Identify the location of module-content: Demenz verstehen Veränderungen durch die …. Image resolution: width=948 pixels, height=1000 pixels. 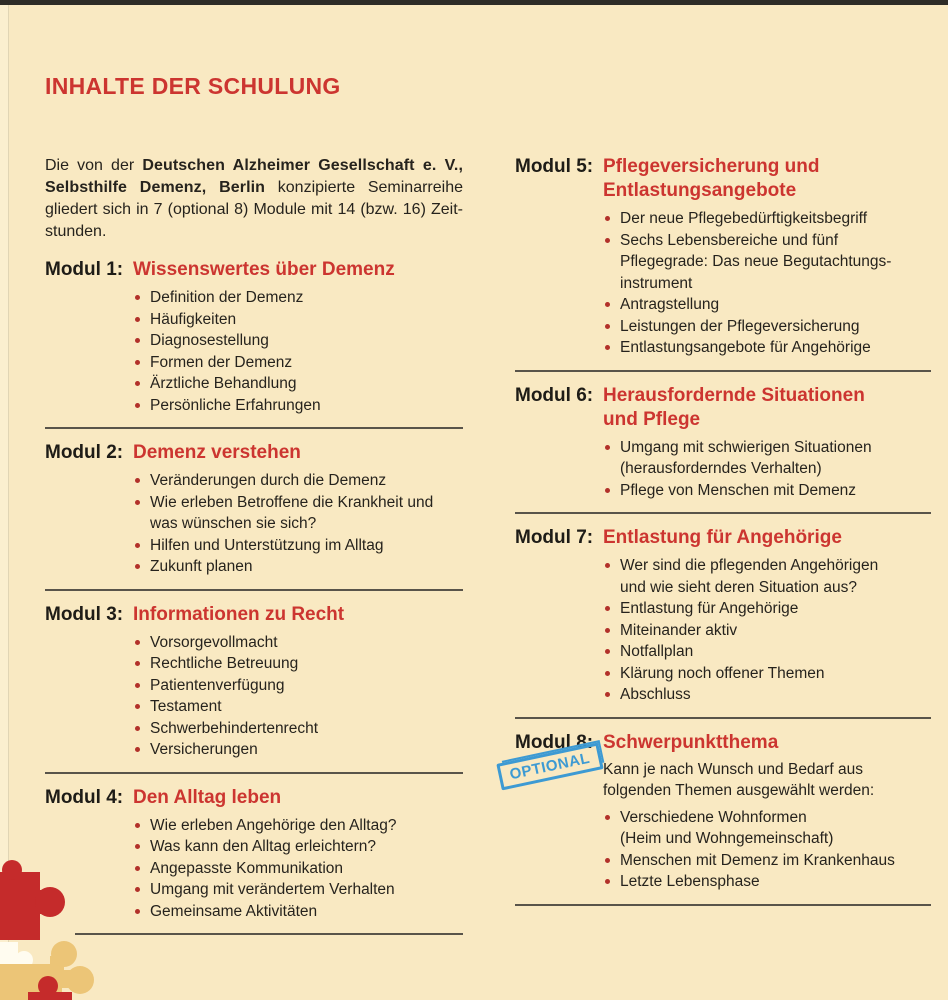
(298, 509).